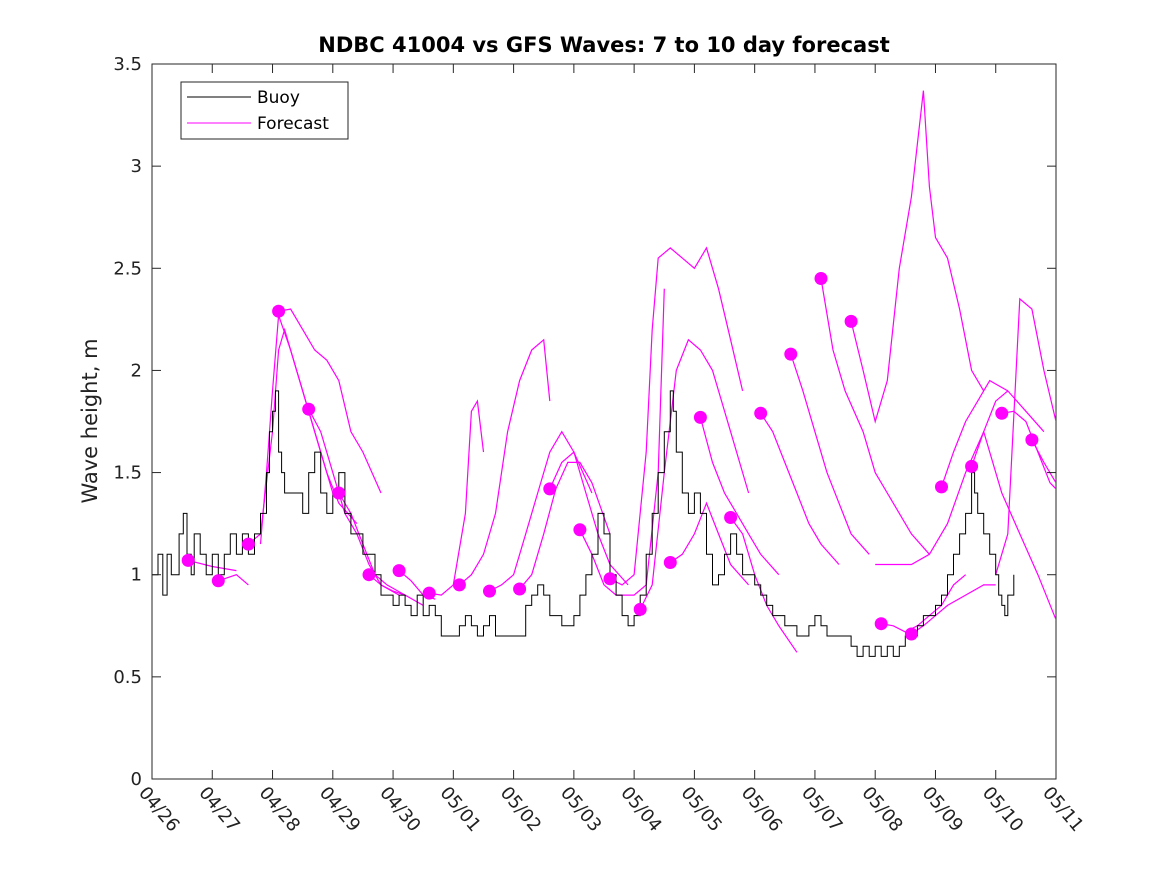  I want to click on legend-forecast-label: Forecast, so click(293, 124).